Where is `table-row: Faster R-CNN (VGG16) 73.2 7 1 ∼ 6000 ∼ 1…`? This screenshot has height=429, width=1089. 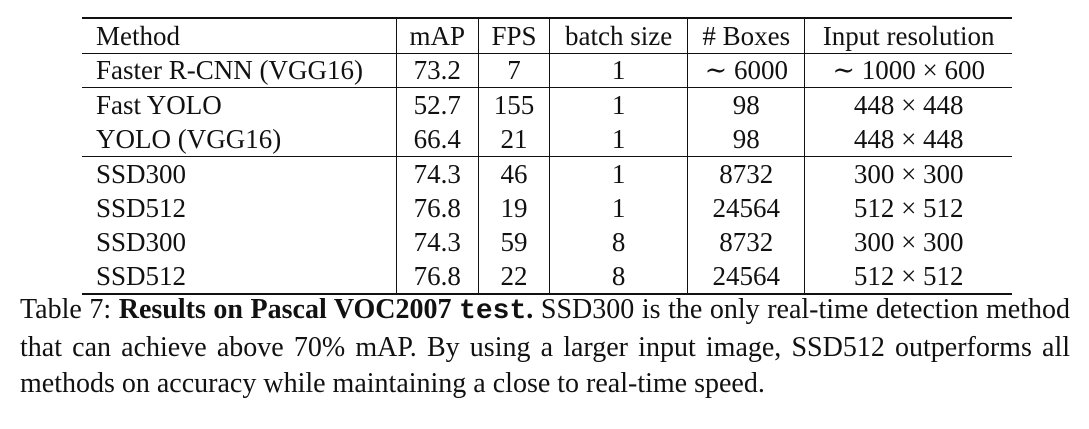 table-row: Faster R-CNN (VGG16) 73.2 7 1 ∼ 6000 ∼ 1… is located at coordinates (547, 70).